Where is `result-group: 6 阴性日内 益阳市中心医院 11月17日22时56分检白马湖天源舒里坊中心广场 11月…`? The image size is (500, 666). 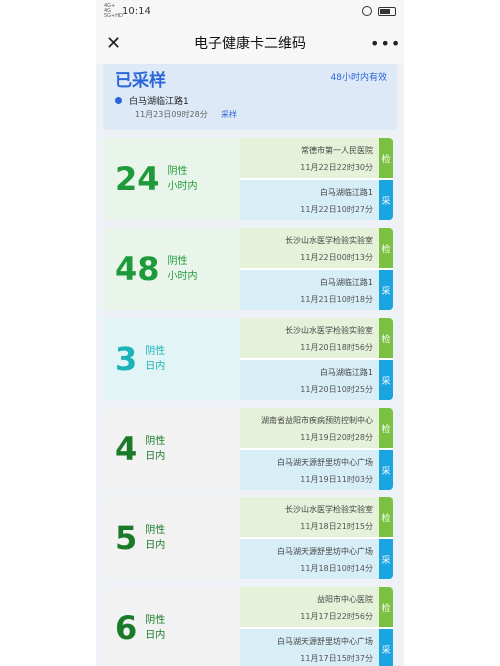 result-group: 6 阴性日内 益阳市中心医院 11月17日22时56分检白马湖天源舒里坊中心广场 11月… is located at coordinates (248, 626).